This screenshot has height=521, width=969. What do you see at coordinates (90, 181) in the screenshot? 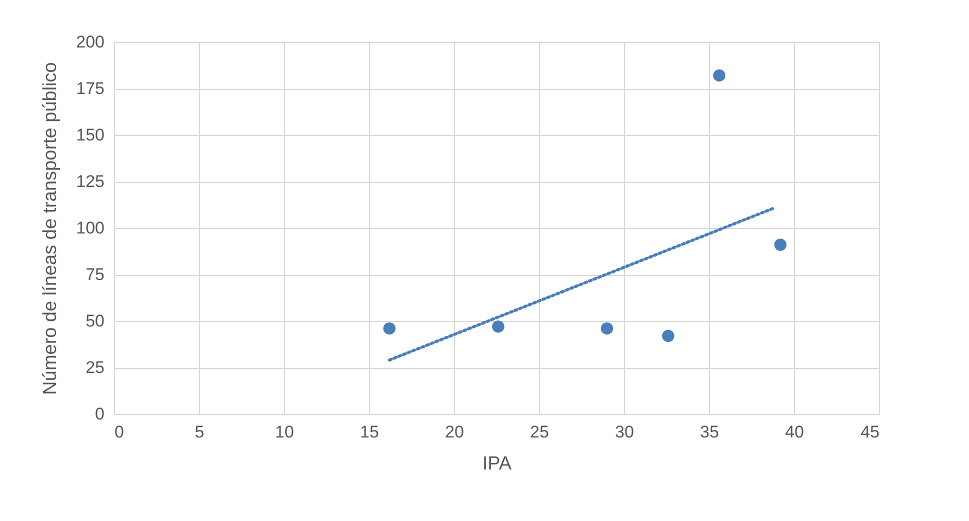
I see `y-tick-label: 125` at bounding box center [90, 181].